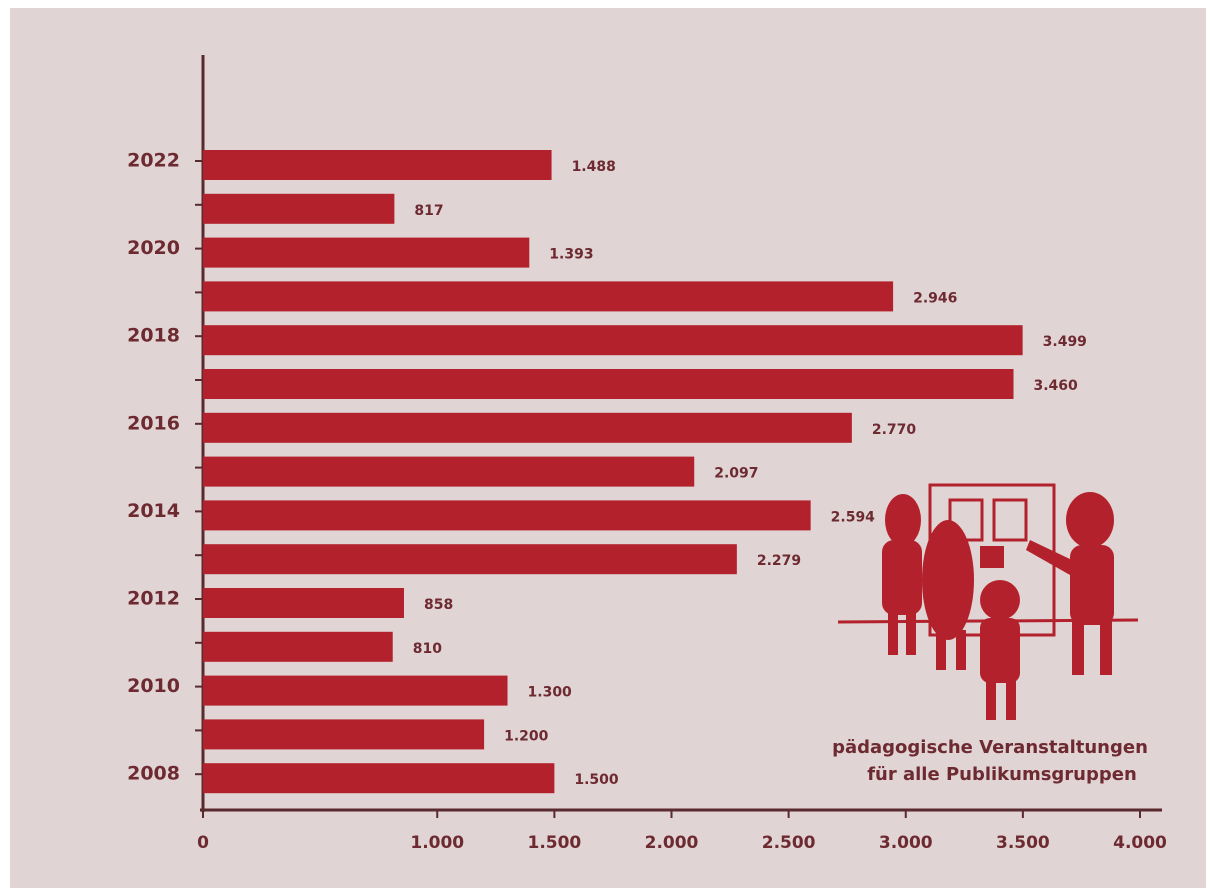 The image size is (1214, 895). Describe the element at coordinates (736, 474) in the screenshot. I see `value-label: 2.097` at that location.